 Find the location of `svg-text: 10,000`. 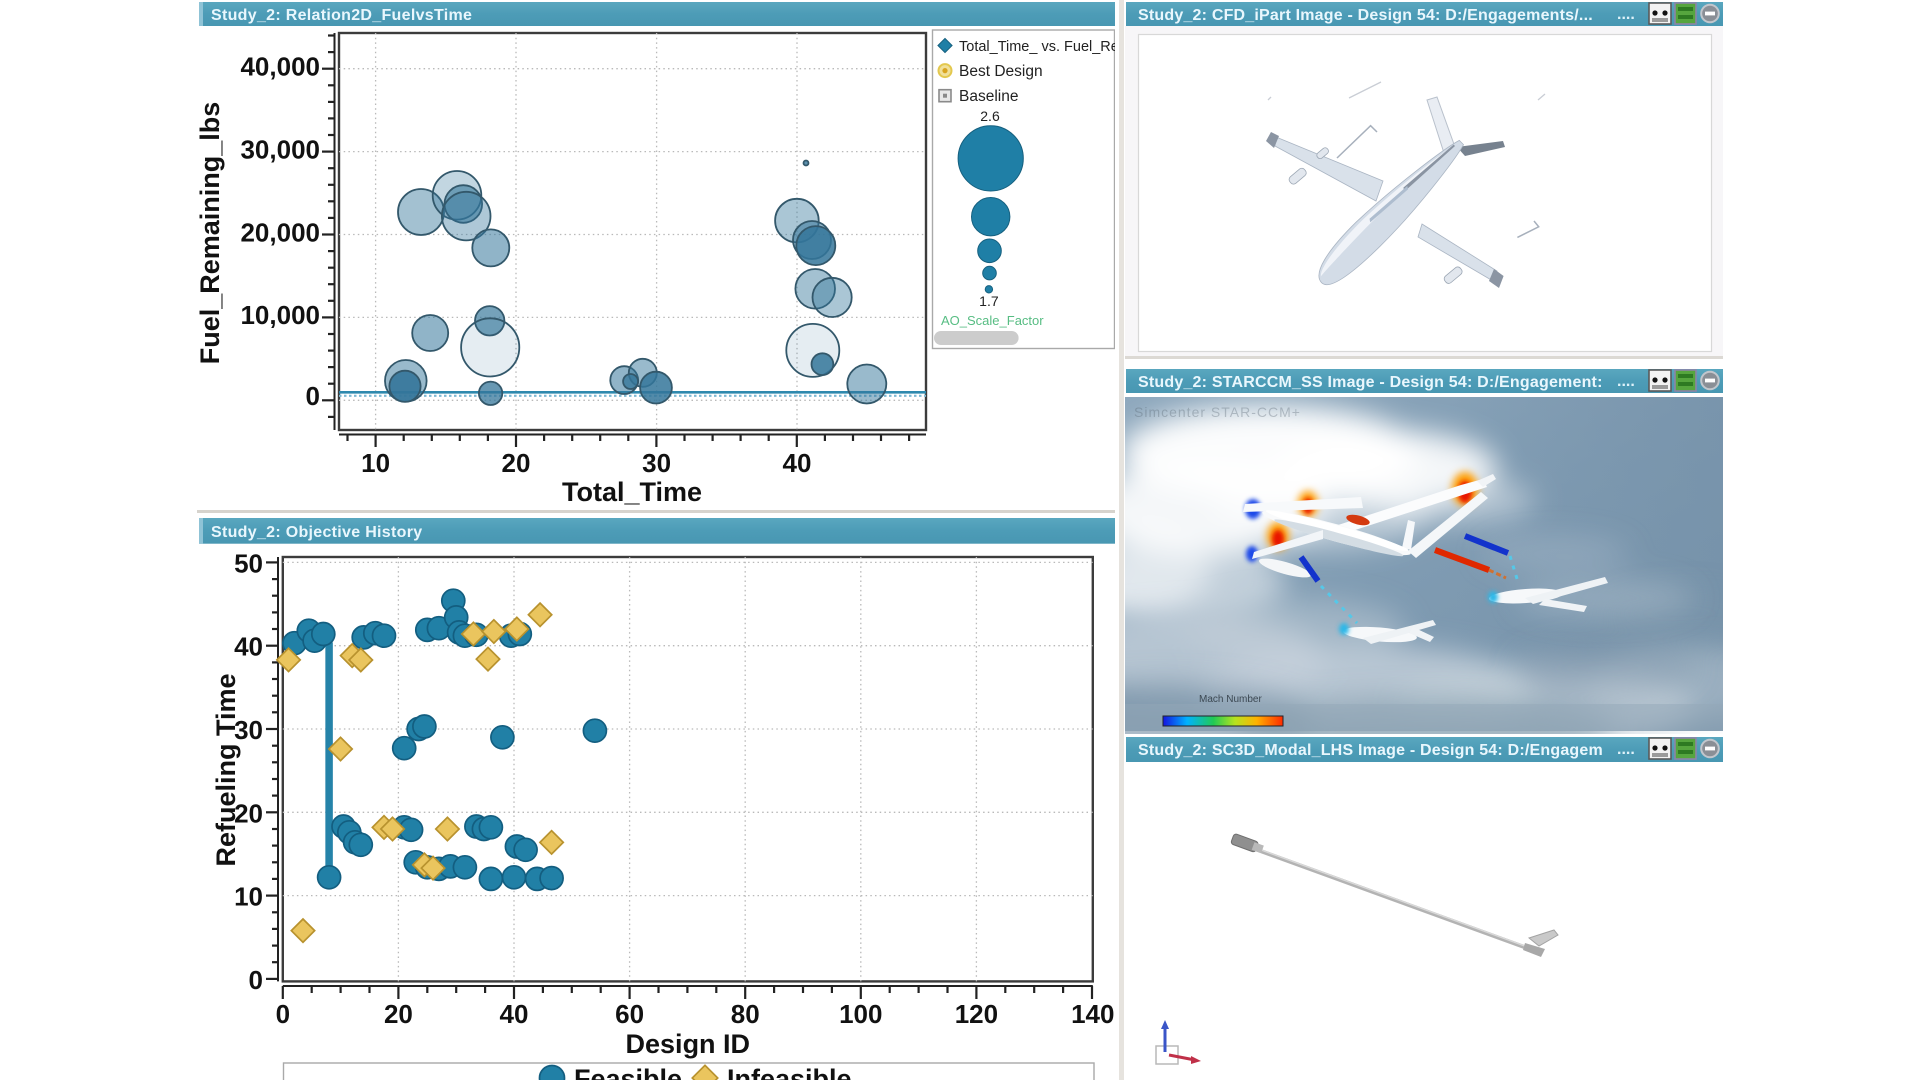

svg-text: 10,000 is located at coordinates (280, 315).